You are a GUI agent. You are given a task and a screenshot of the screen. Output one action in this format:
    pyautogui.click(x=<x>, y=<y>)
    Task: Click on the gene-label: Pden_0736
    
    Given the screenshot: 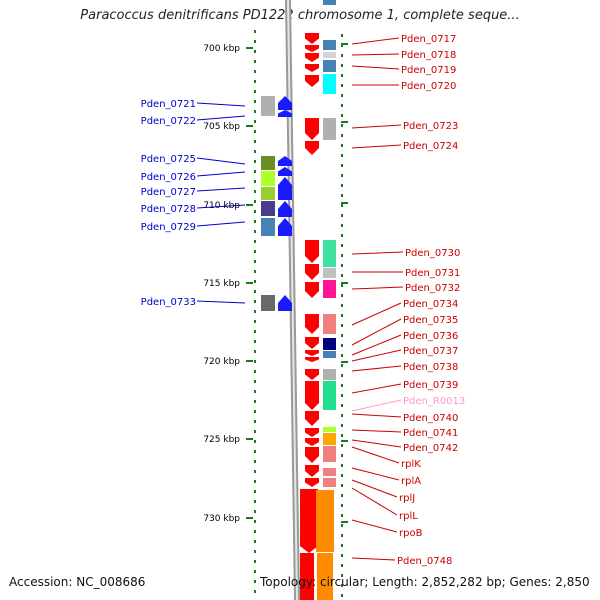 What is the action you would take?
    pyautogui.click(x=430, y=336)
    